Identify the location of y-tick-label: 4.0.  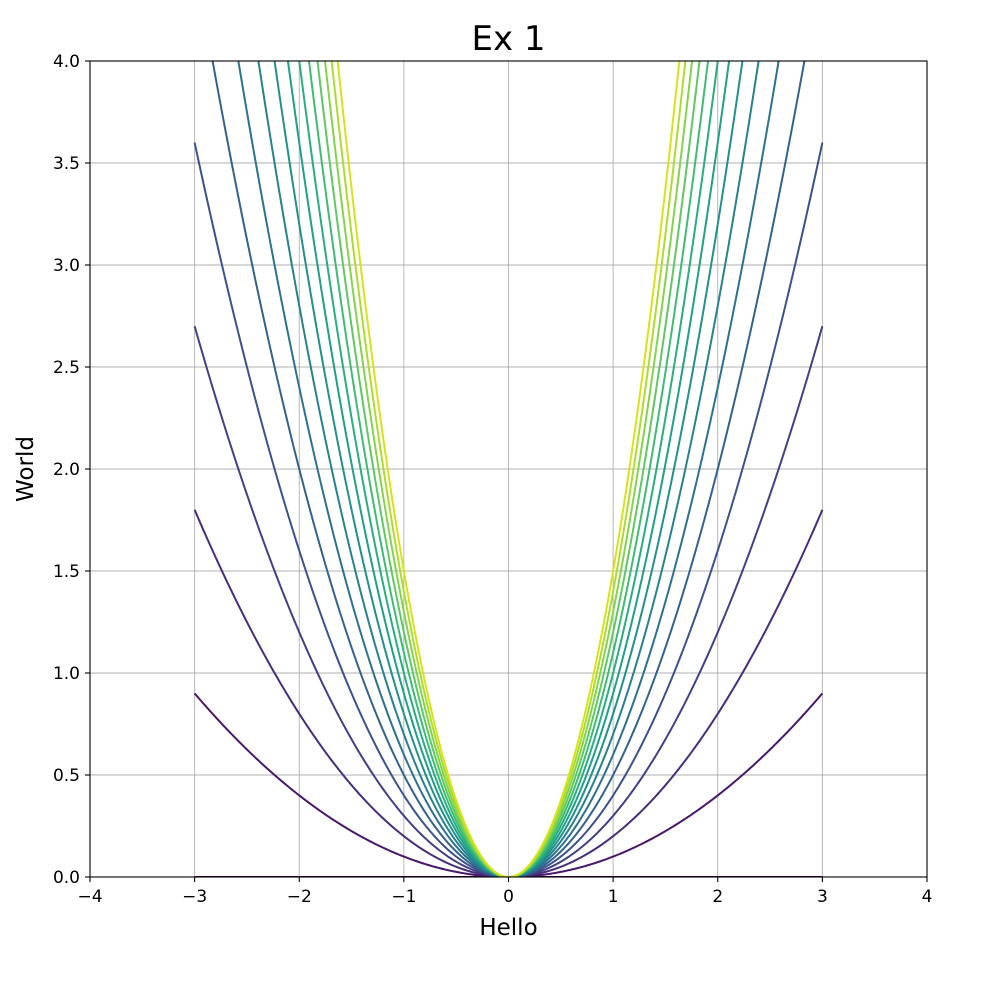
(66, 62).